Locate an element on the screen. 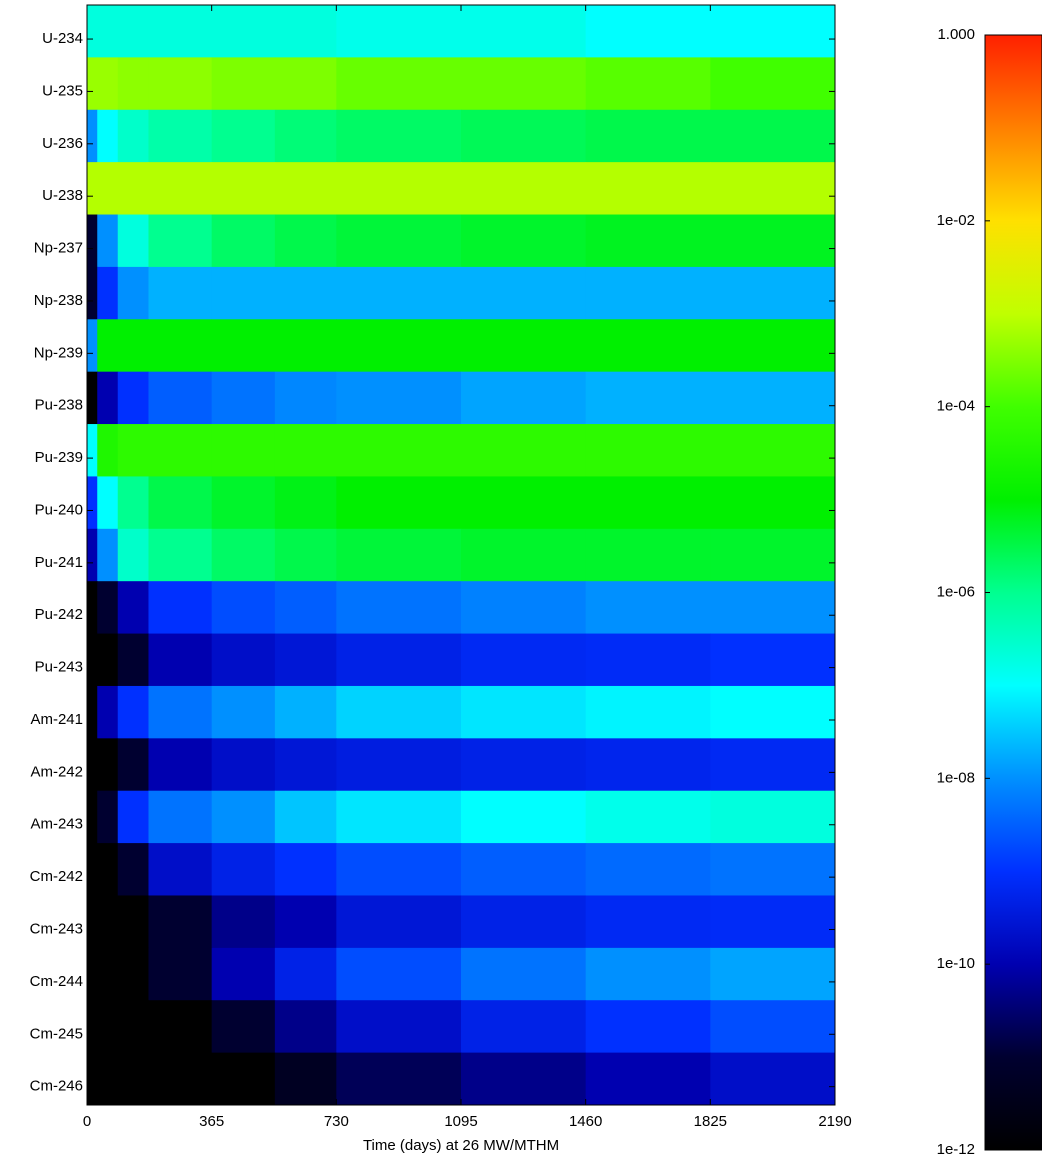  y-tick-label: Pu-240 is located at coordinates (59, 509).